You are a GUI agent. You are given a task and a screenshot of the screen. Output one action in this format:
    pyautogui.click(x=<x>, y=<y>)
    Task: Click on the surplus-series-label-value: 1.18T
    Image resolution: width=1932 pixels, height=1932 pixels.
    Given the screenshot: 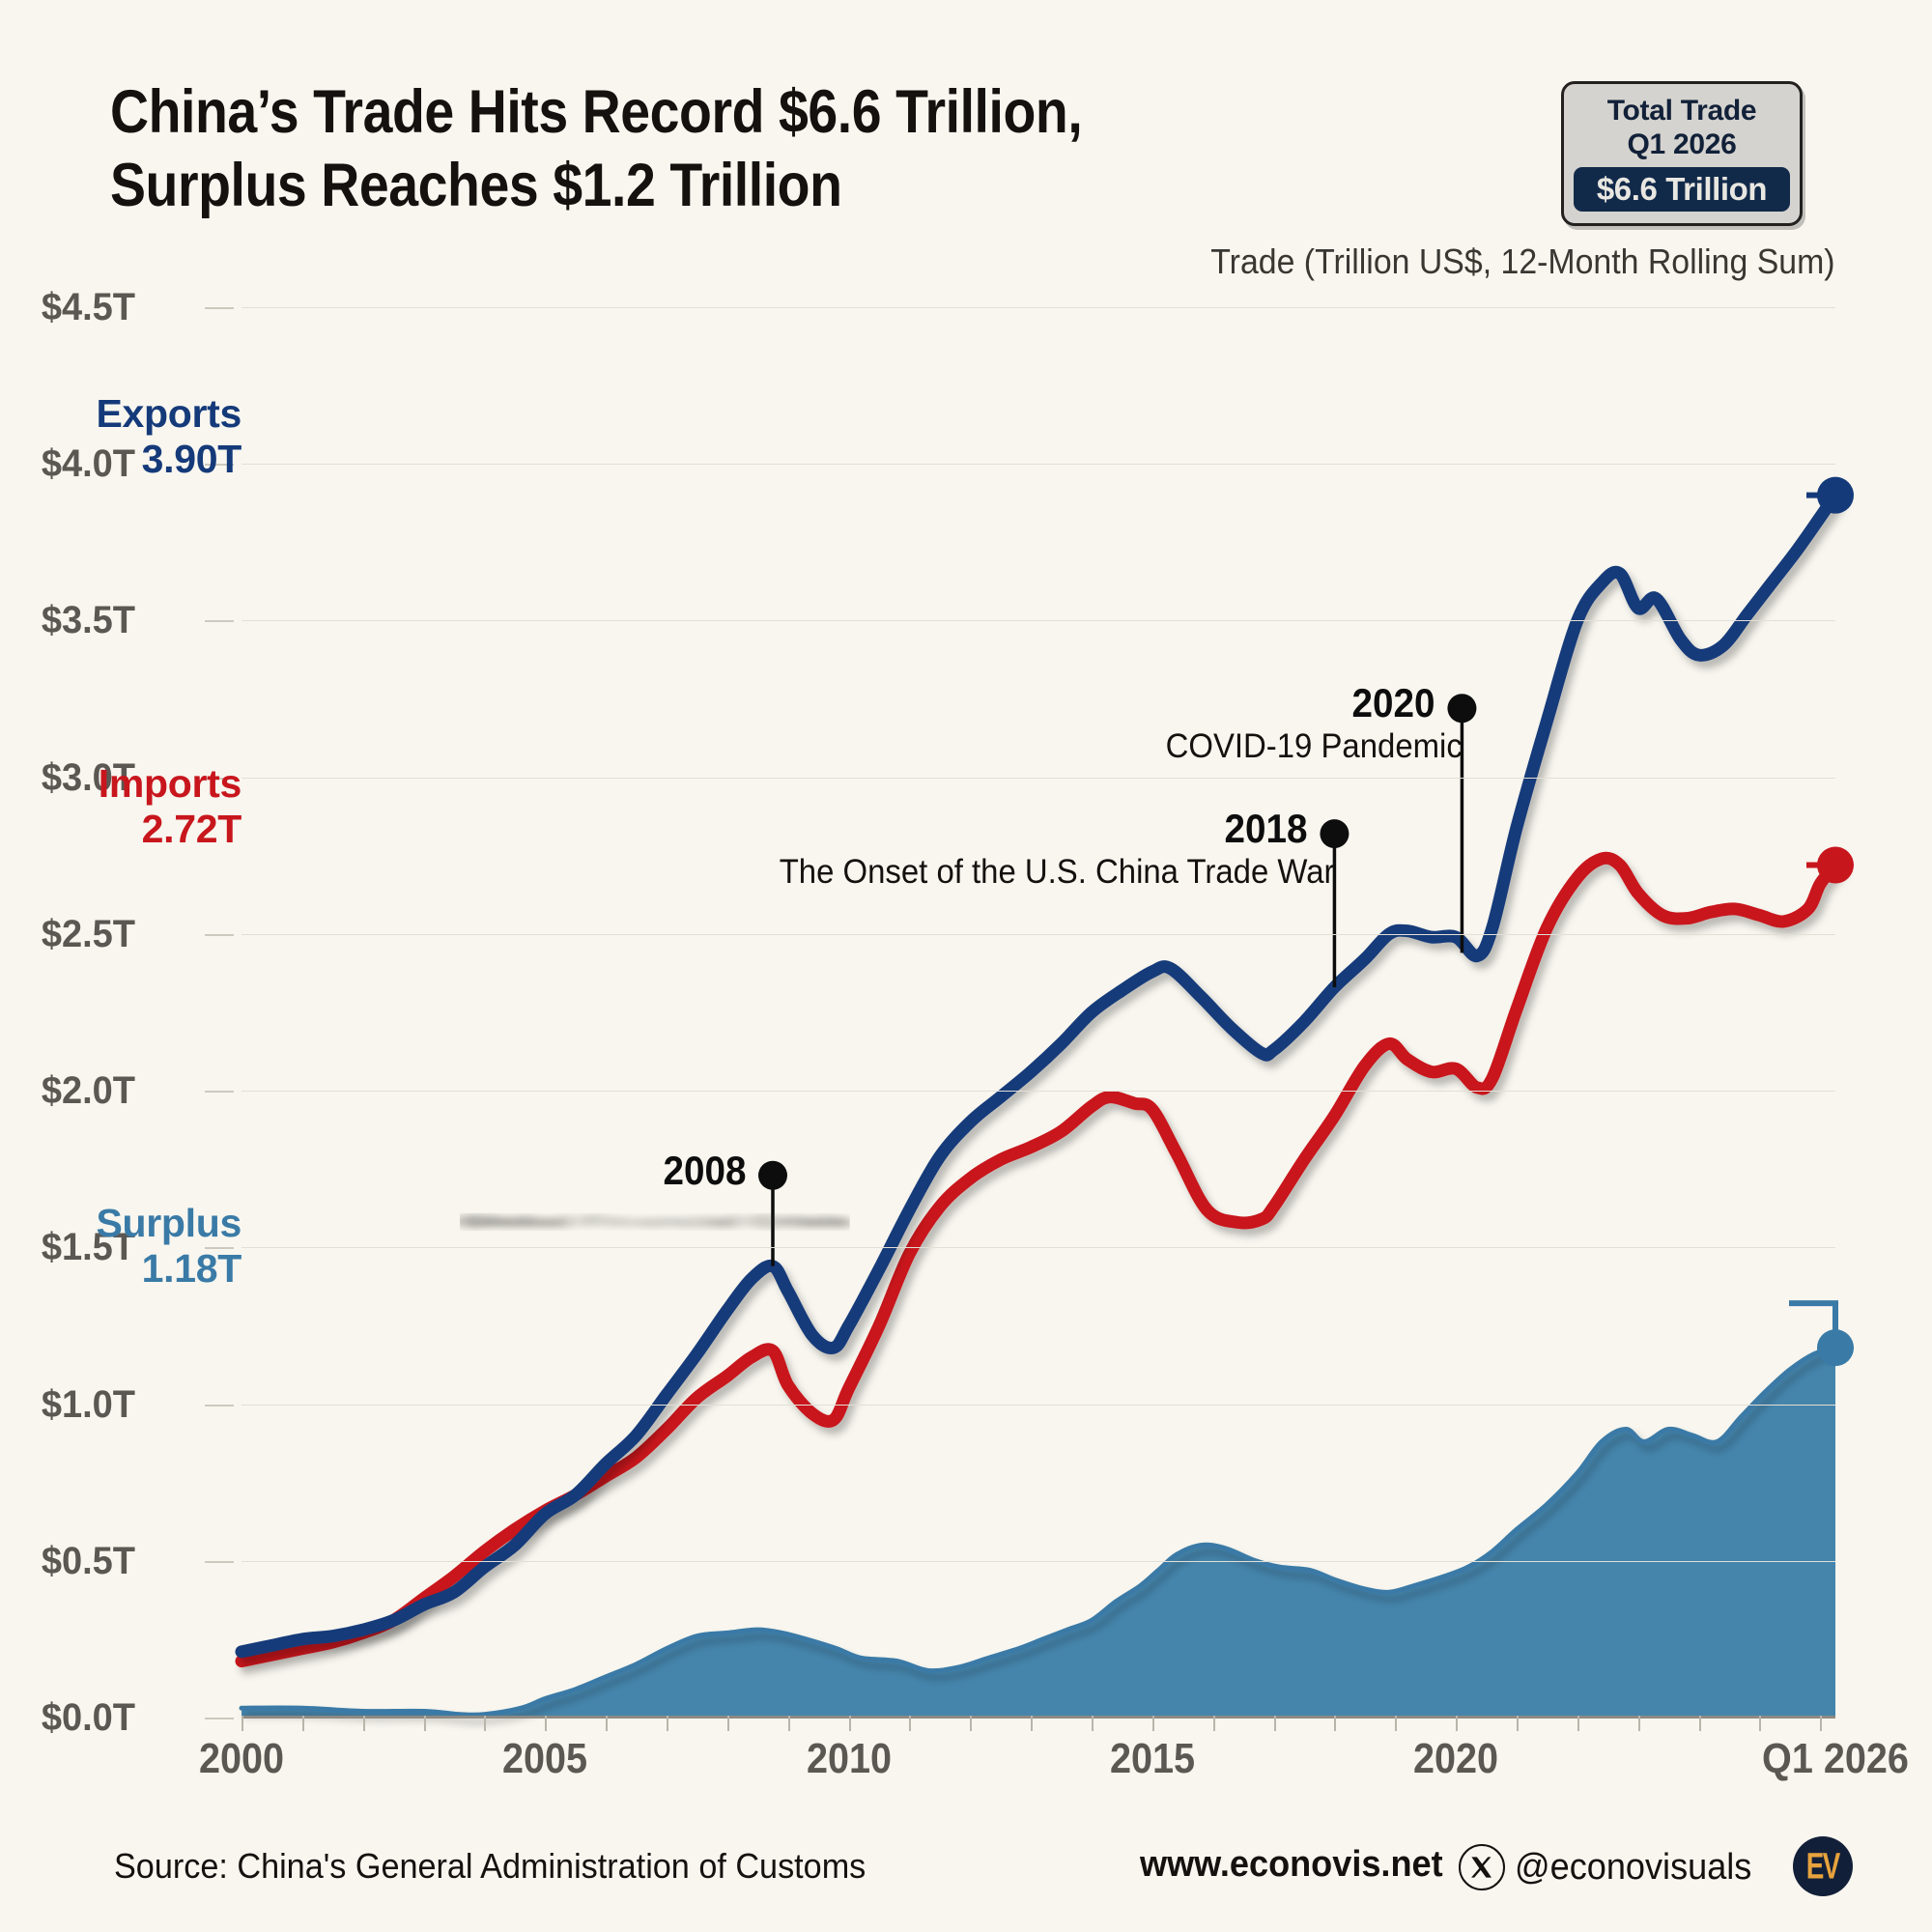 What is the action you would take?
    pyautogui.click(x=191, y=1269)
    